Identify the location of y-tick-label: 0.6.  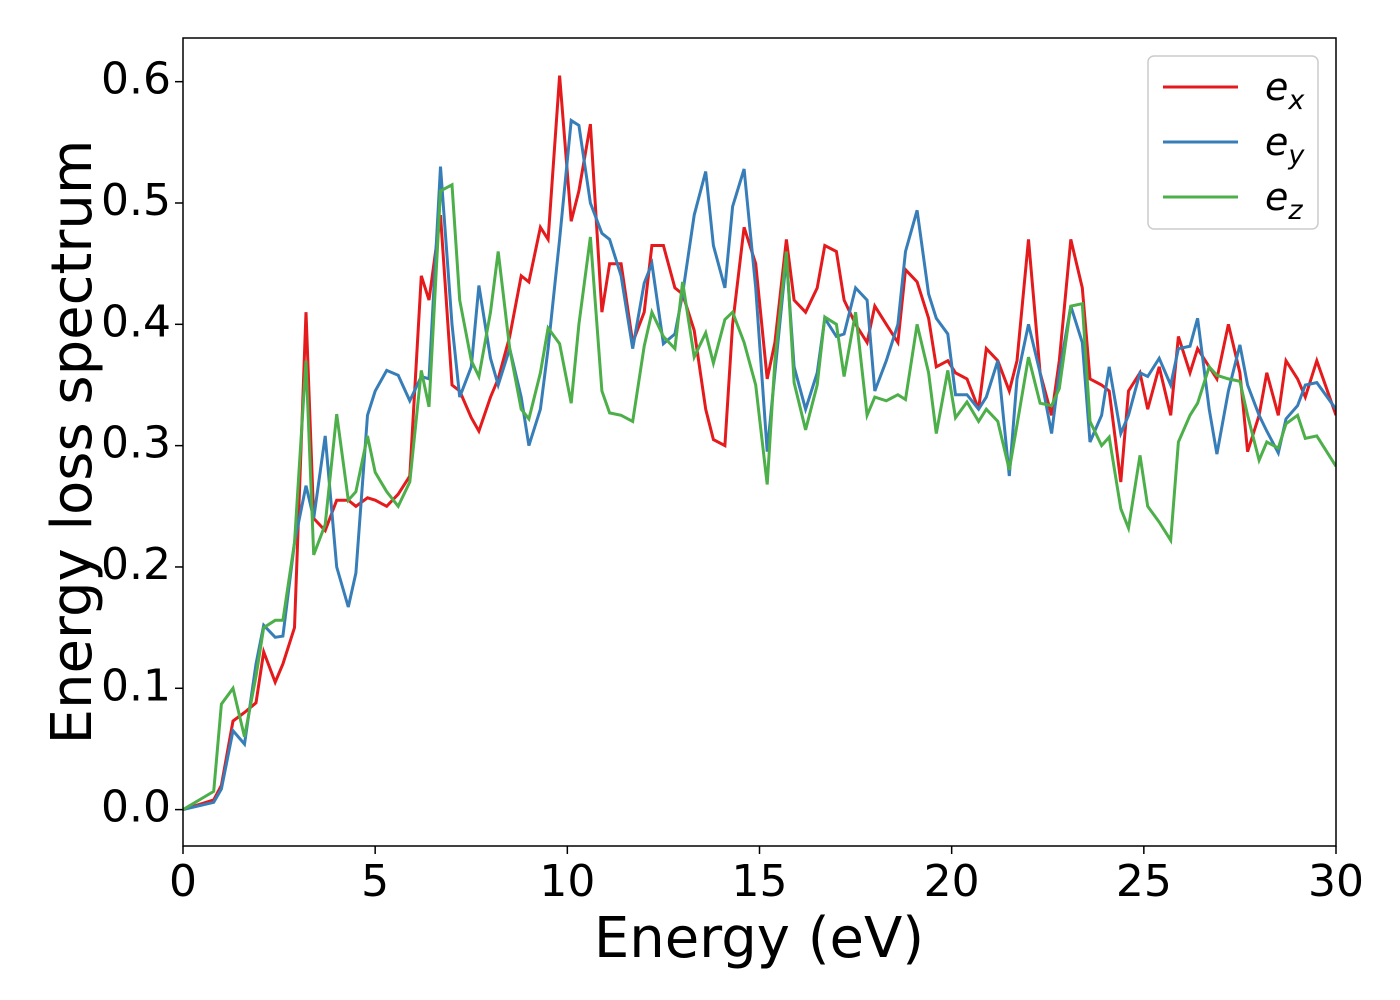
(136, 79).